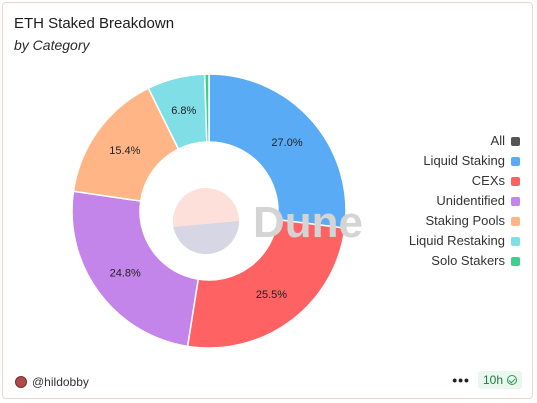 This screenshot has width=537, height=403. I want to click on dune-watermark: Dune, so click(268, 221).